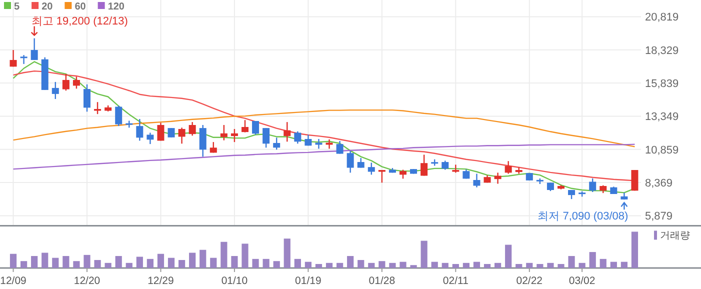 This screenshot has width=701, height=289. I want to click on y-tick-label: 13,349, so click(662, 117).